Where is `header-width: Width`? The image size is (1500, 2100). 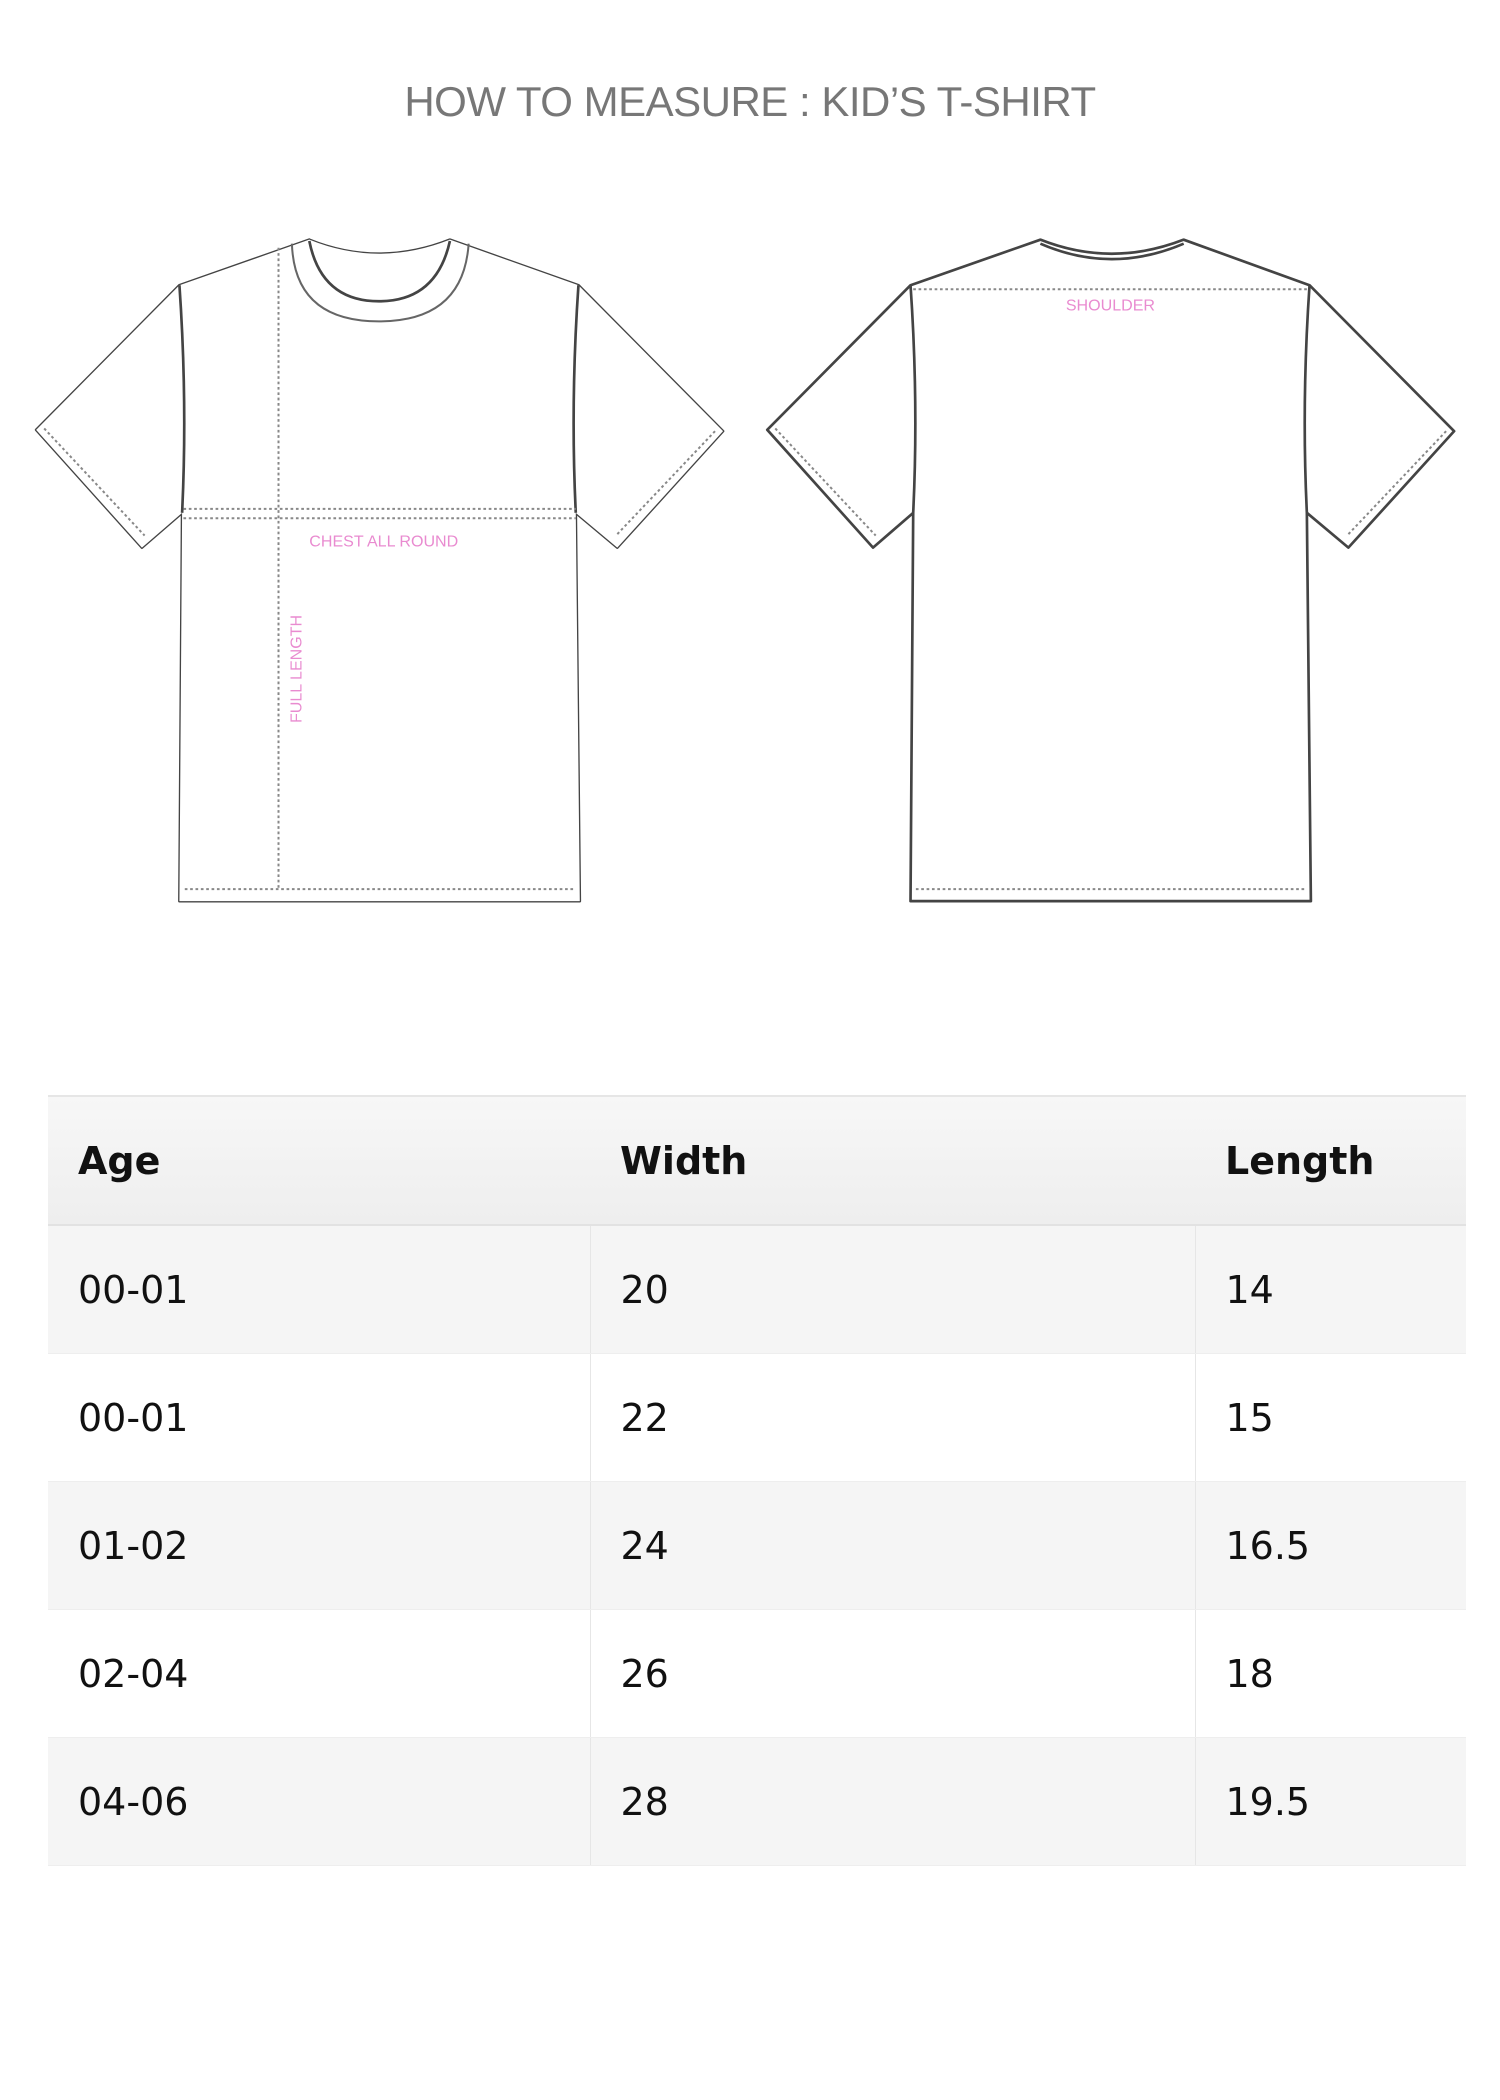
header-width: Width is located at coordinates (892, 1160).